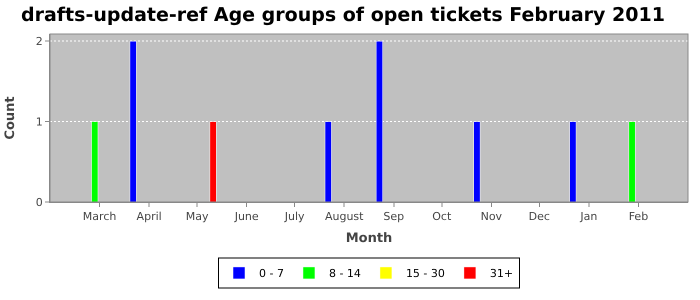 The height and width of the screenshot is (300, 700). I want to click on x-tick-label: July, so click(295, 217).